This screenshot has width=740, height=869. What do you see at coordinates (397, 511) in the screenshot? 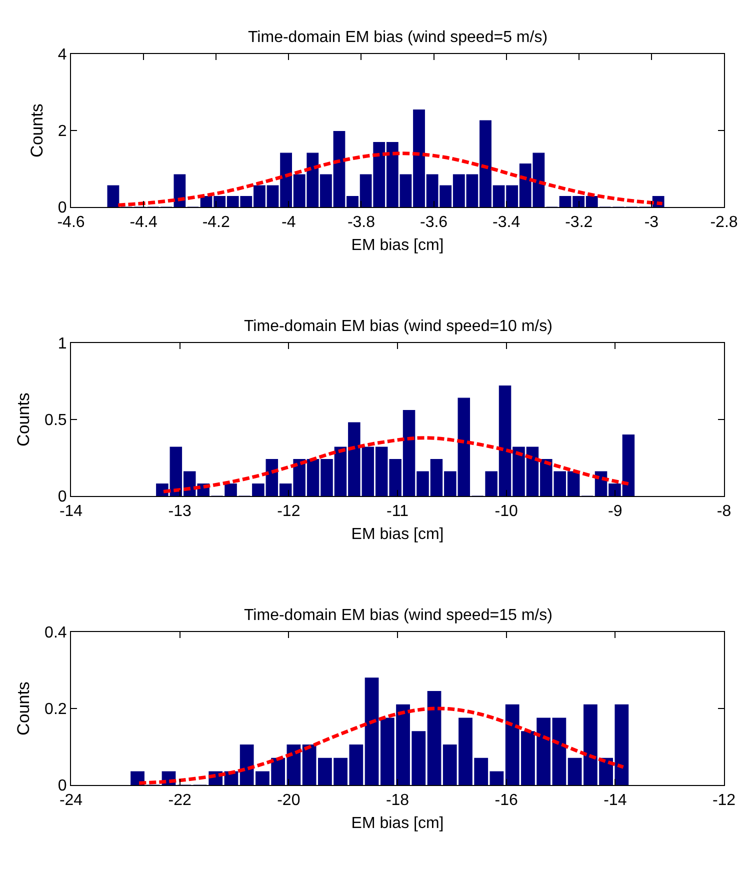
I see `x-tick-label: -11` at bounding box center [397, 511].